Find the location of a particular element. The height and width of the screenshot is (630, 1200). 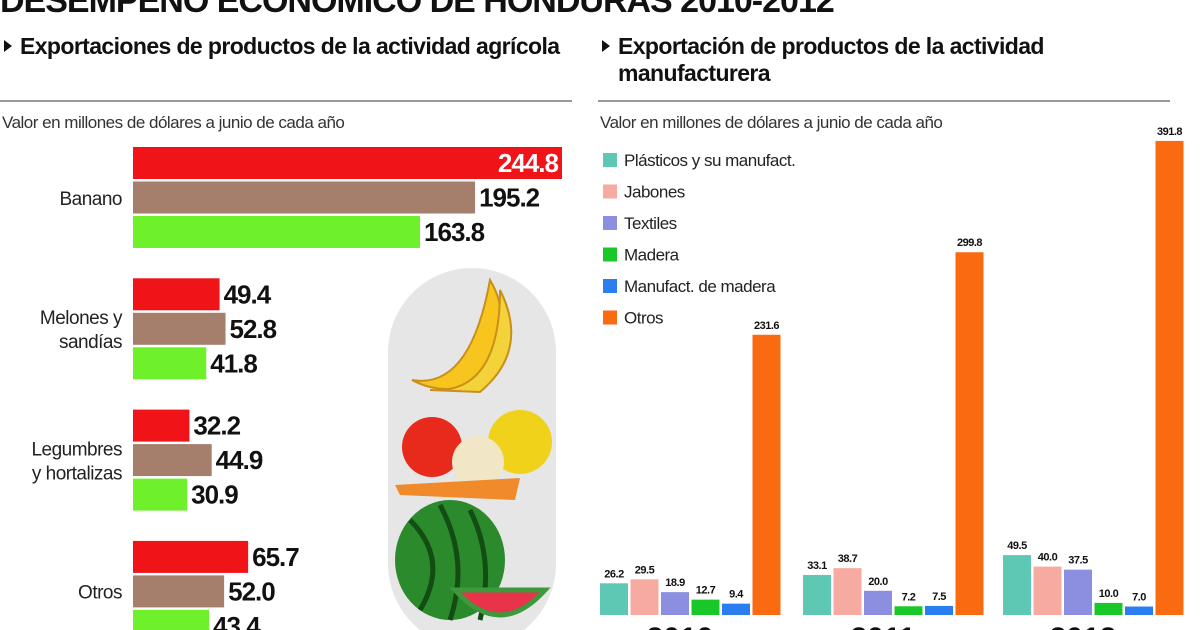

x-tick-label: 2011 is located at coordinates (882, 626).